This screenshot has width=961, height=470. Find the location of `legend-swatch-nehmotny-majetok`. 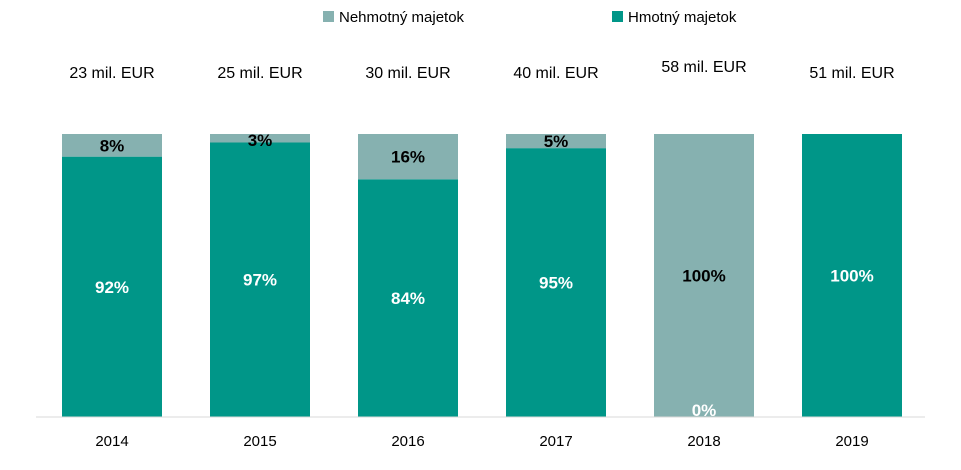

legend-swatch-nehmotny-majetok is located at coordinates (328, 16).